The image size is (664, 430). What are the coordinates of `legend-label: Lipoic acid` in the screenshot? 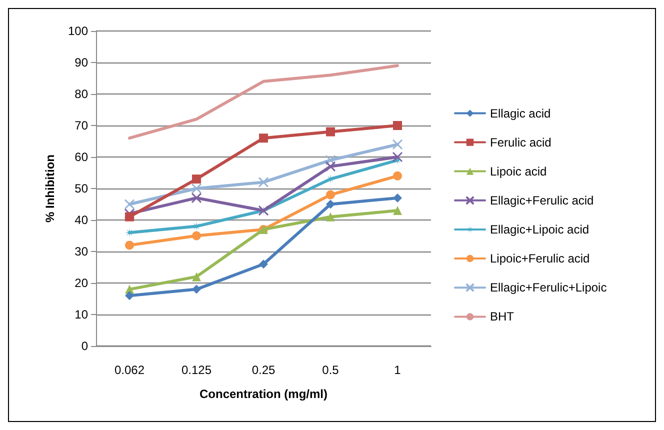 It's located at (518, 171).